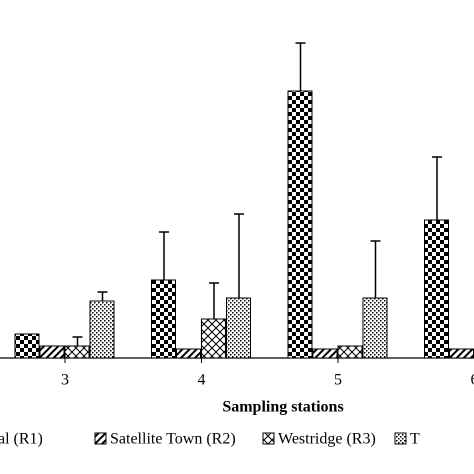  Describe the element at coordinates (21, 439) in the screenshot. I see `legend-label: al (R1)` at that location.